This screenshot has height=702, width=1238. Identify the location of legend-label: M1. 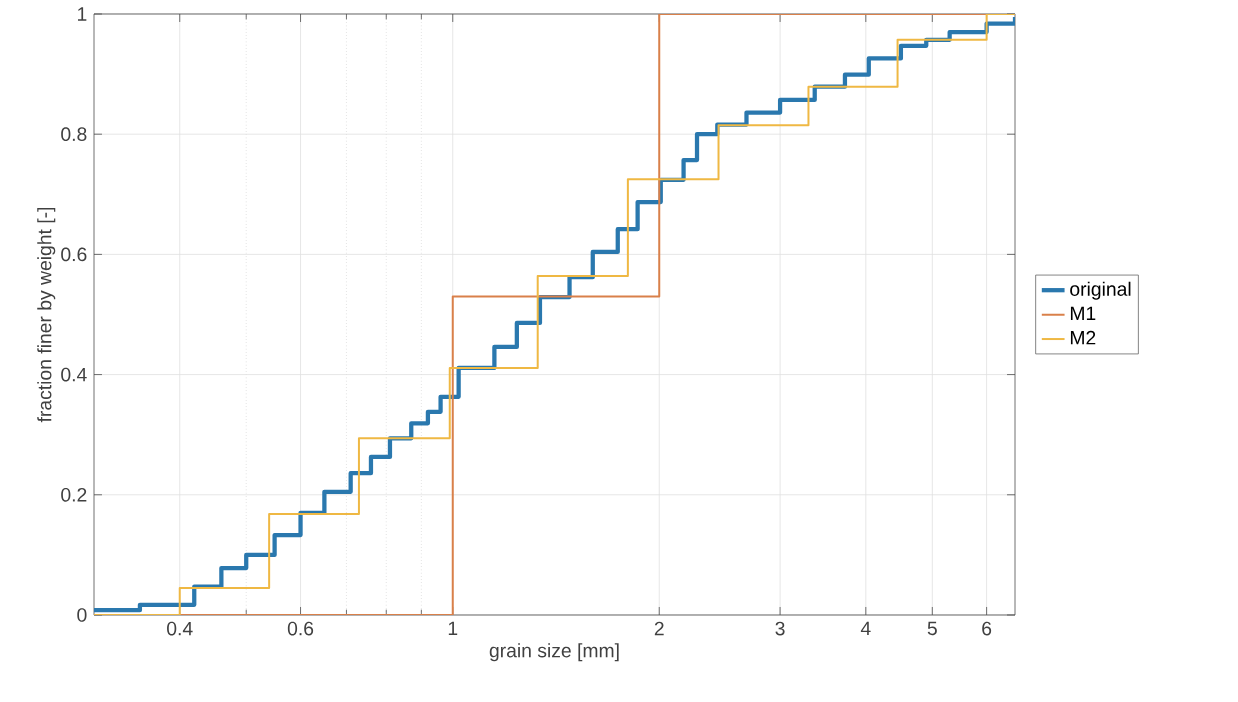
(1083, 313).